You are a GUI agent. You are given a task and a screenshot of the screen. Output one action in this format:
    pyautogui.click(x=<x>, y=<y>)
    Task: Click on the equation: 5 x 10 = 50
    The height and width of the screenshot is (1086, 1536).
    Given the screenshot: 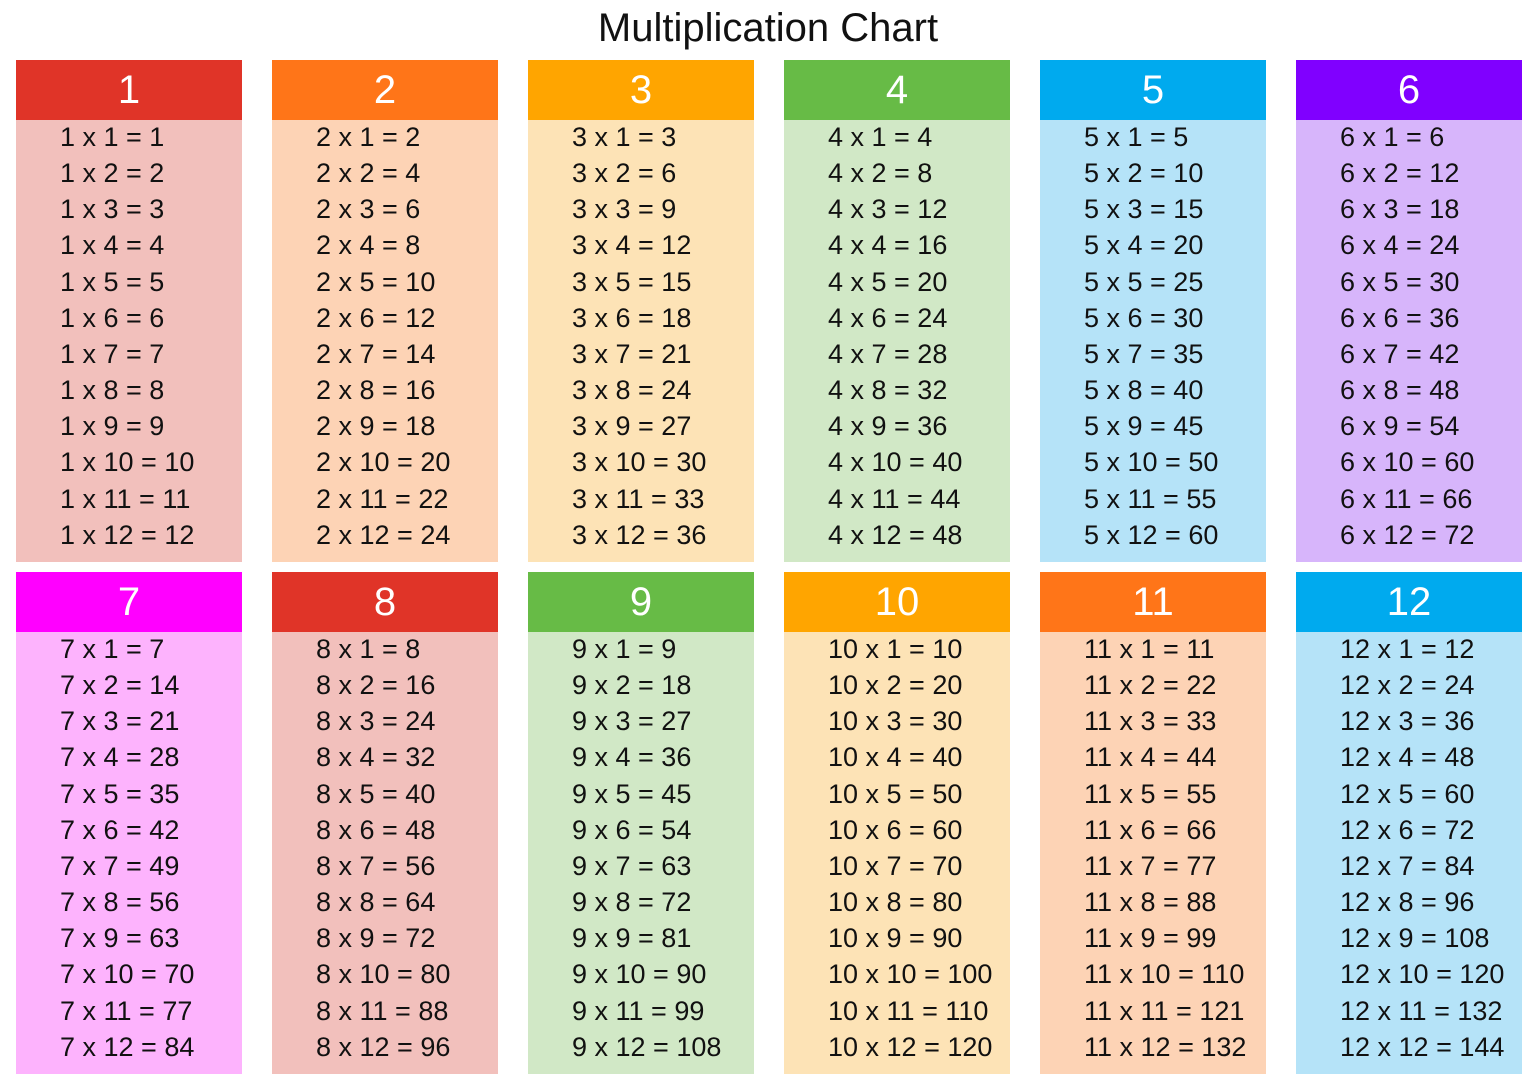 What is the action you would take?
    pyautogui.click(x=1151, y=462)
    